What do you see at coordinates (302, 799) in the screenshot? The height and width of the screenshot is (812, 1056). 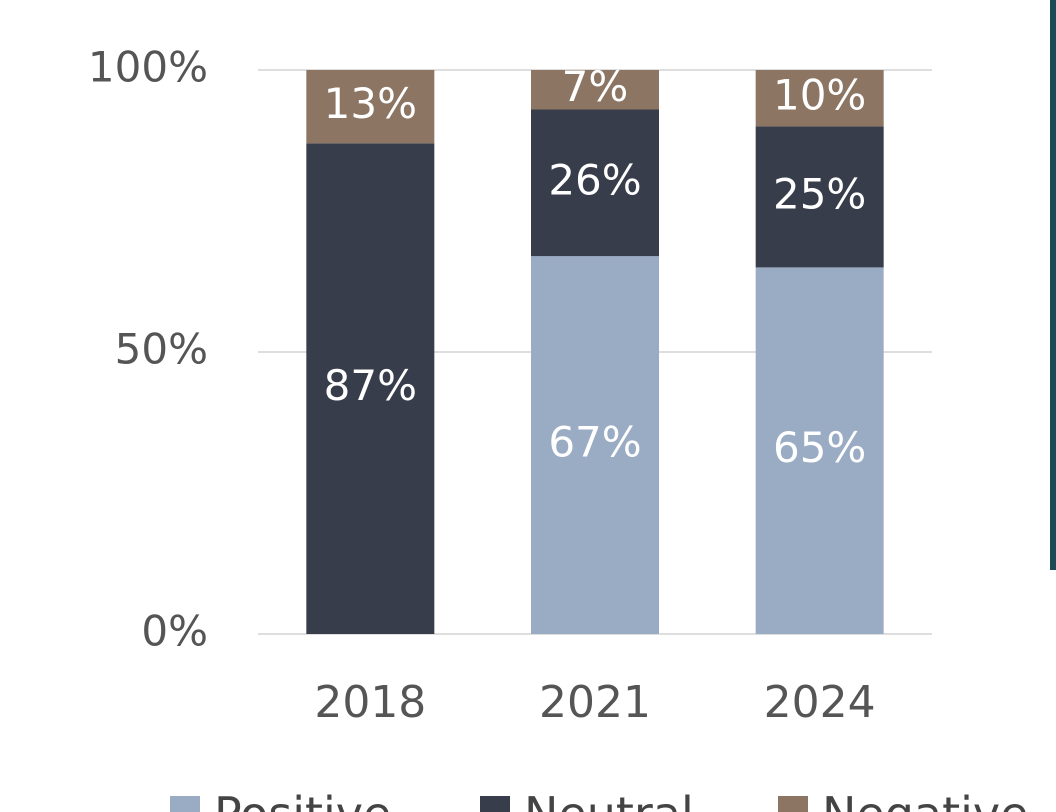 I see `legend-label: Positive` at bounding box center [302, 799].